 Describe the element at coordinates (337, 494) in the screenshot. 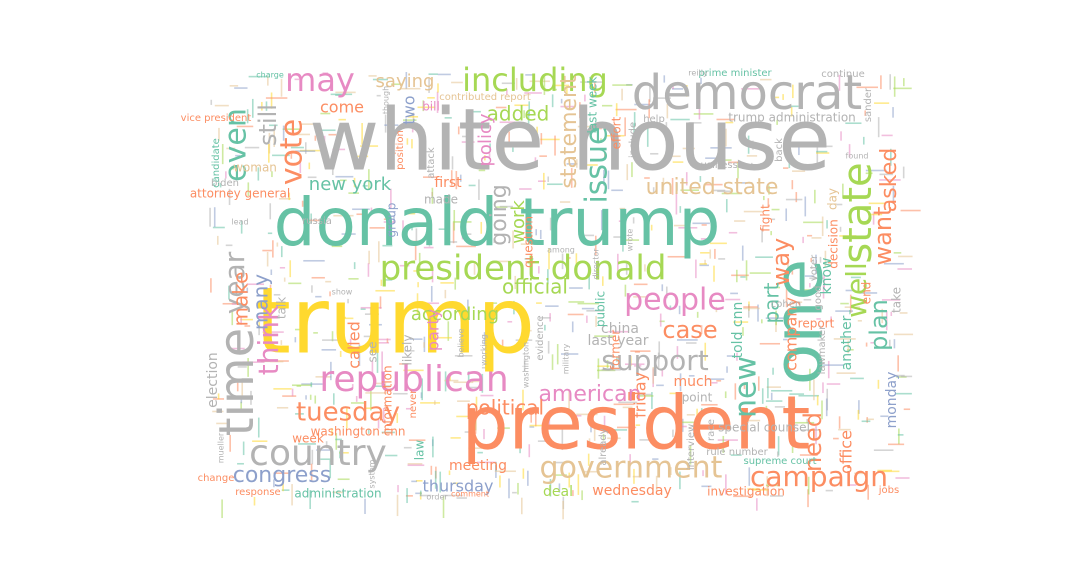

I see `cloud-word-administration: administration` at that location.